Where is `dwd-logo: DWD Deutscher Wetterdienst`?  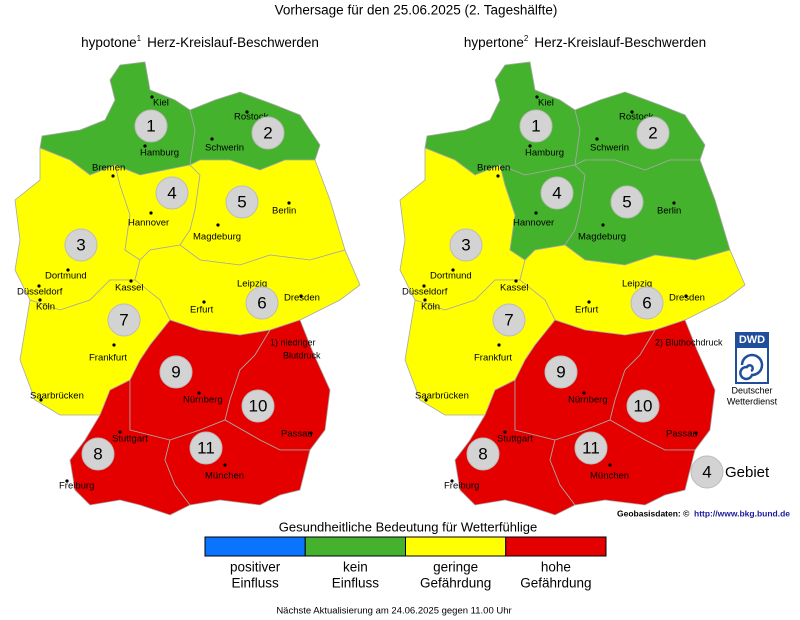 dwd-logo: DWD Deutscher Wetterdienst is located at coordinates (752, 369).